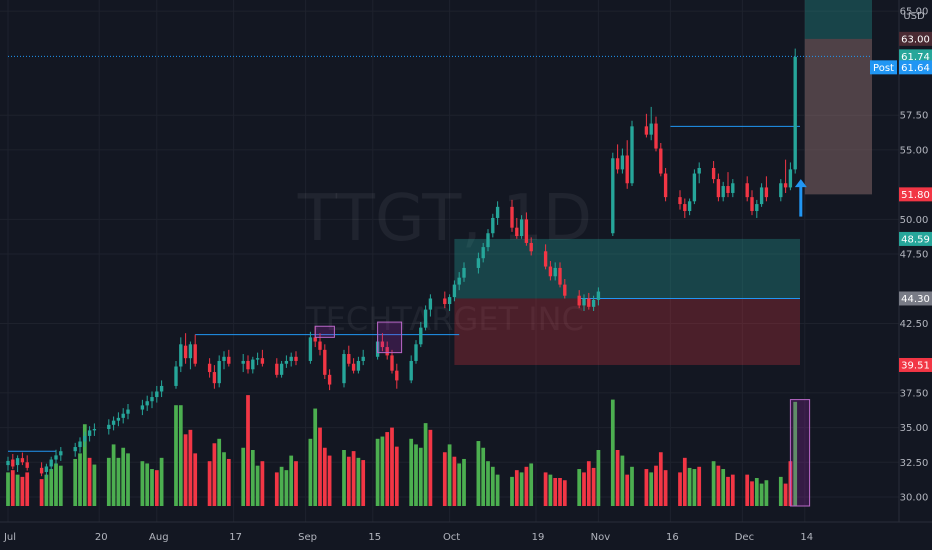 The width and height of the screenshot is (932, 550). I want to click on price-tick-label: 37.50, so click(914, 393).